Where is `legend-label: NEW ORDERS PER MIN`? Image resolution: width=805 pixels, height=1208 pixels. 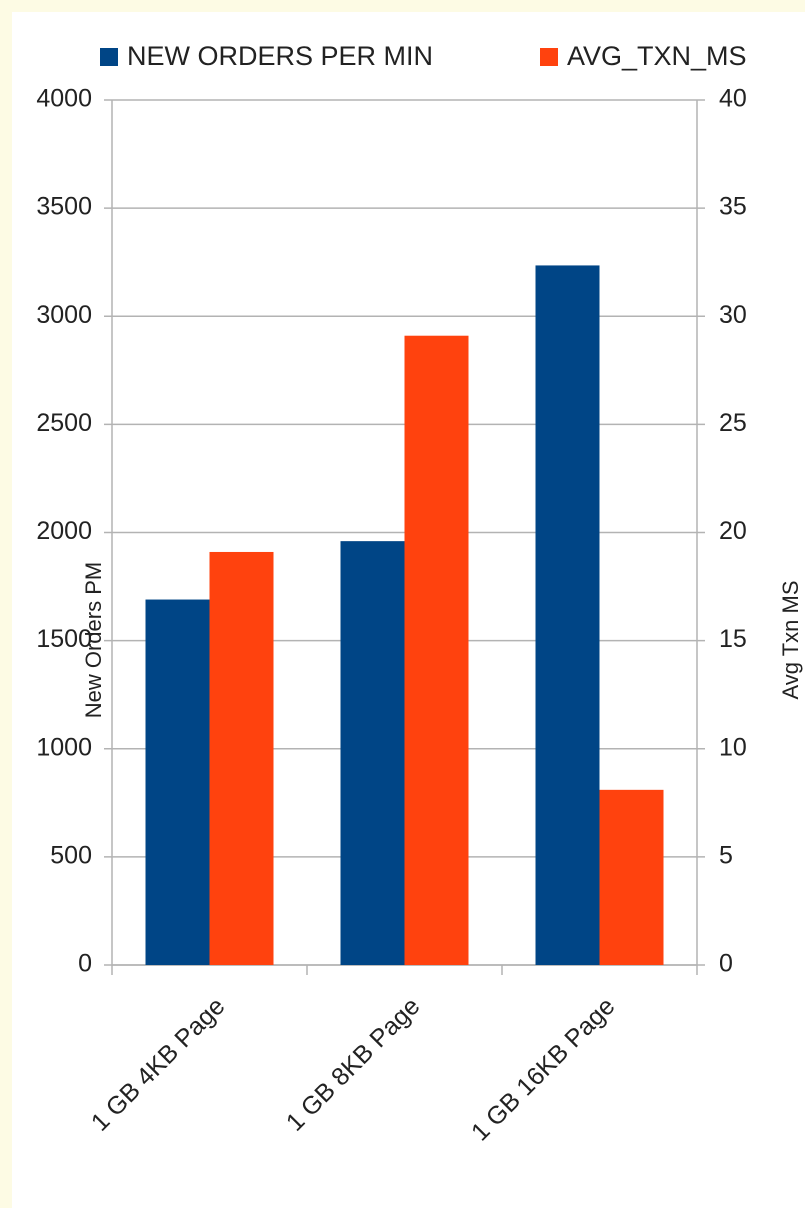 legend-label: NEW ORDERS PER MIN is located at coordinates (280, 56).